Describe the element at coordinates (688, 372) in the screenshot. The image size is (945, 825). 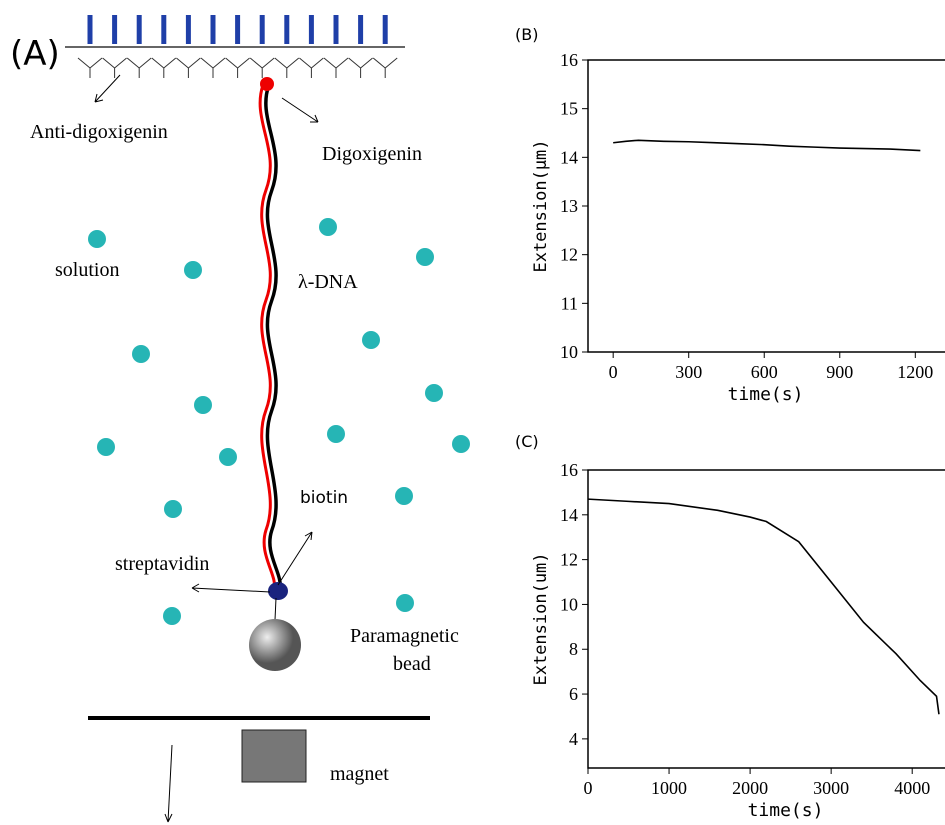
I see `x-tick-label: 300` at that location.